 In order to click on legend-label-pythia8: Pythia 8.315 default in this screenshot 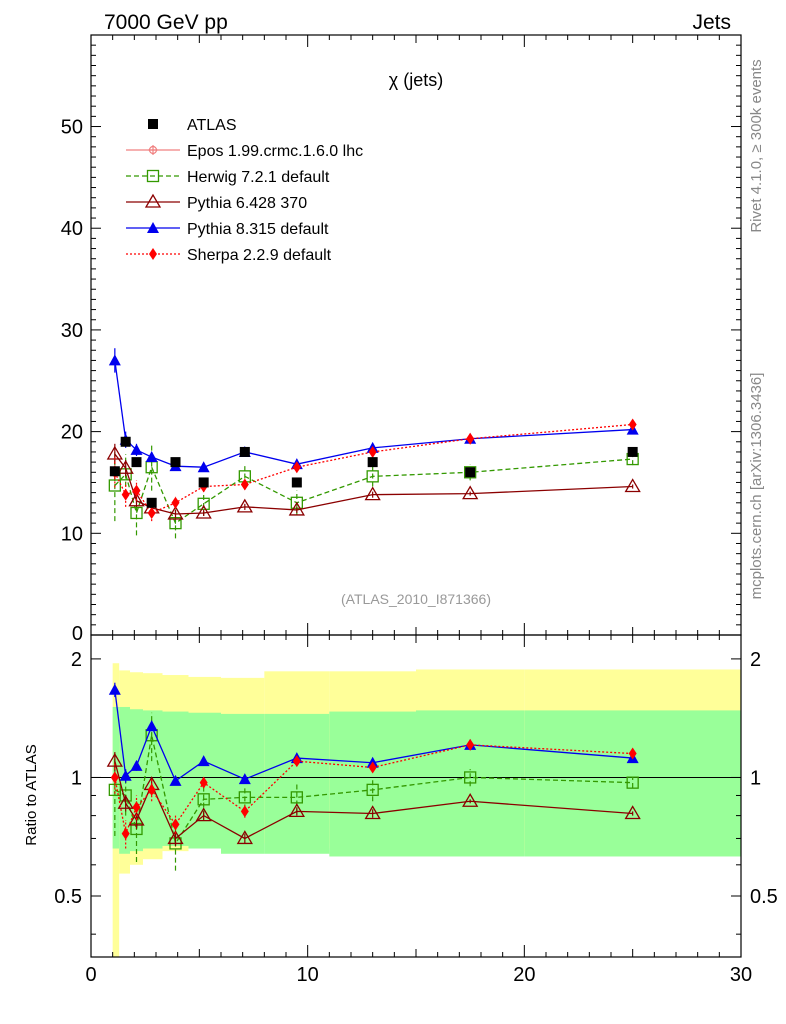, I will do `click(258, 229)`.